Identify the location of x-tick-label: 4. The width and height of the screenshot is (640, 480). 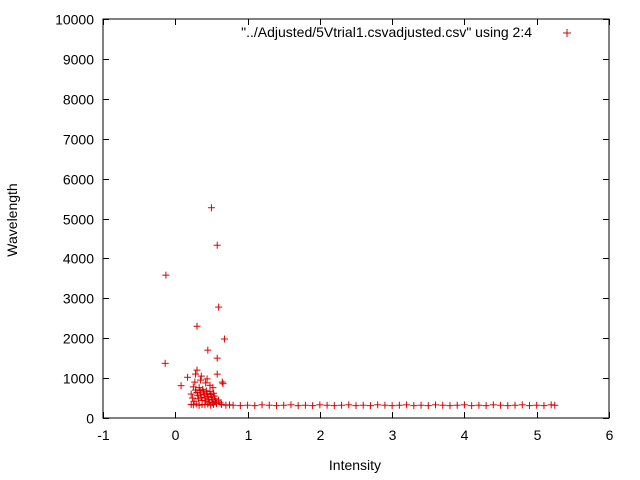
(465, 435).